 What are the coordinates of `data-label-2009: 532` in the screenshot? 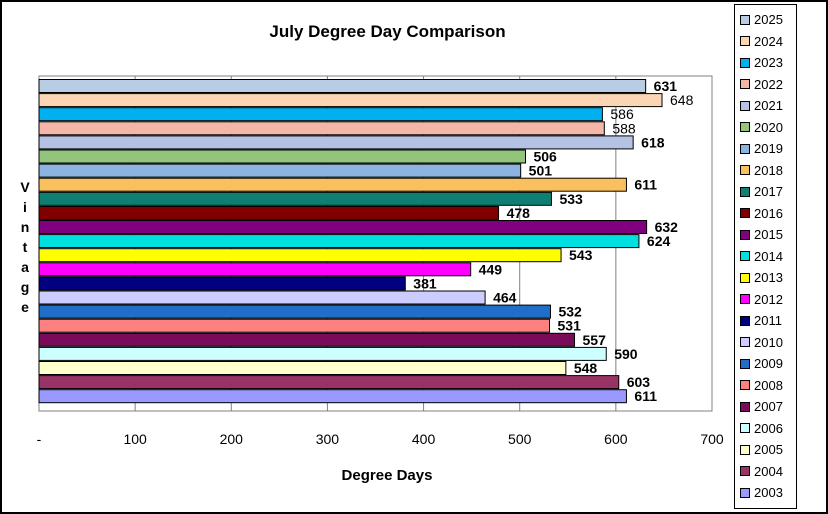 It's located at (570, 312).